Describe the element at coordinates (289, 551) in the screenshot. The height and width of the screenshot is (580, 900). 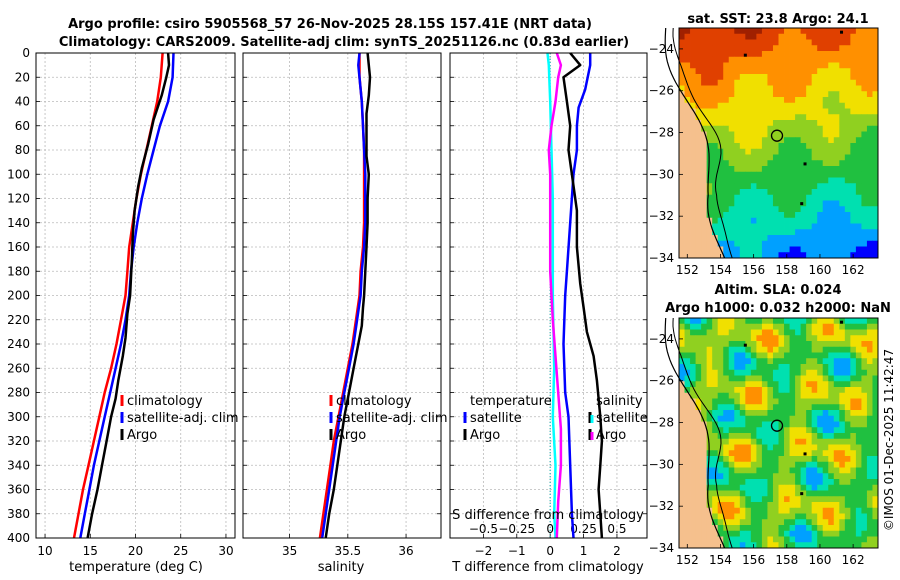
I see `x-tick-label: 35` at that location.